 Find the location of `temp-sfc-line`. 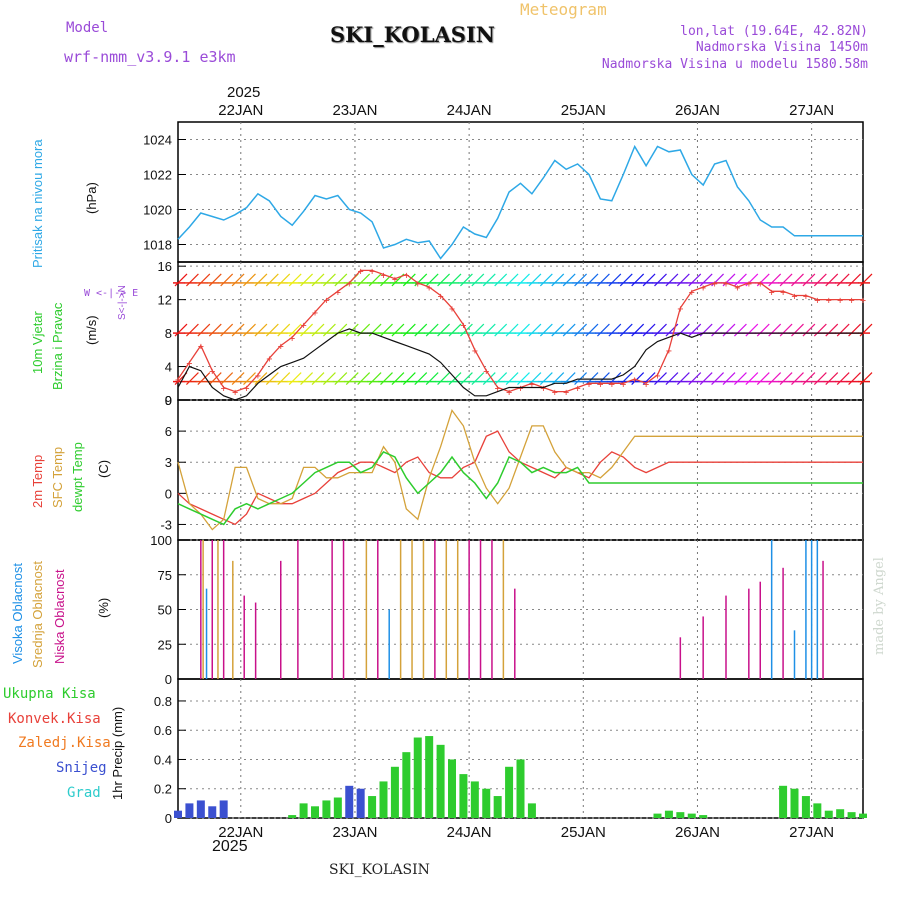

temp-sfc-line is located at coordinates (520, 469).